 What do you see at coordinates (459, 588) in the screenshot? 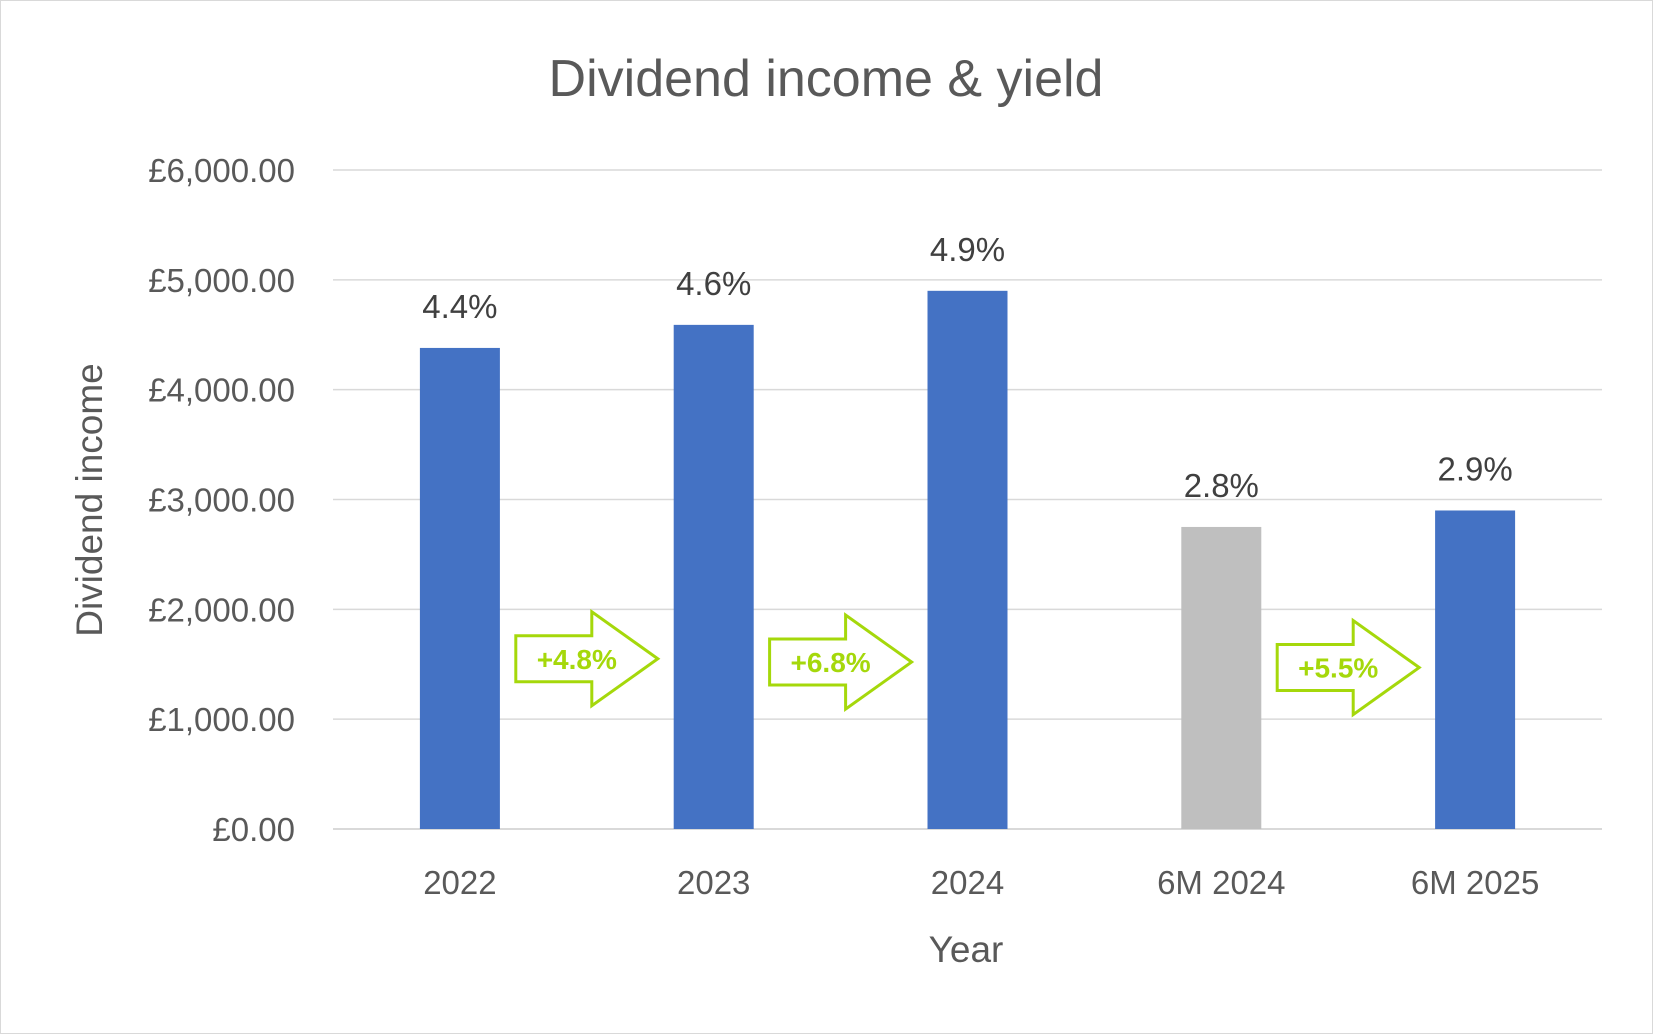
I see `bar-2022` at bounding box center [459, 588].